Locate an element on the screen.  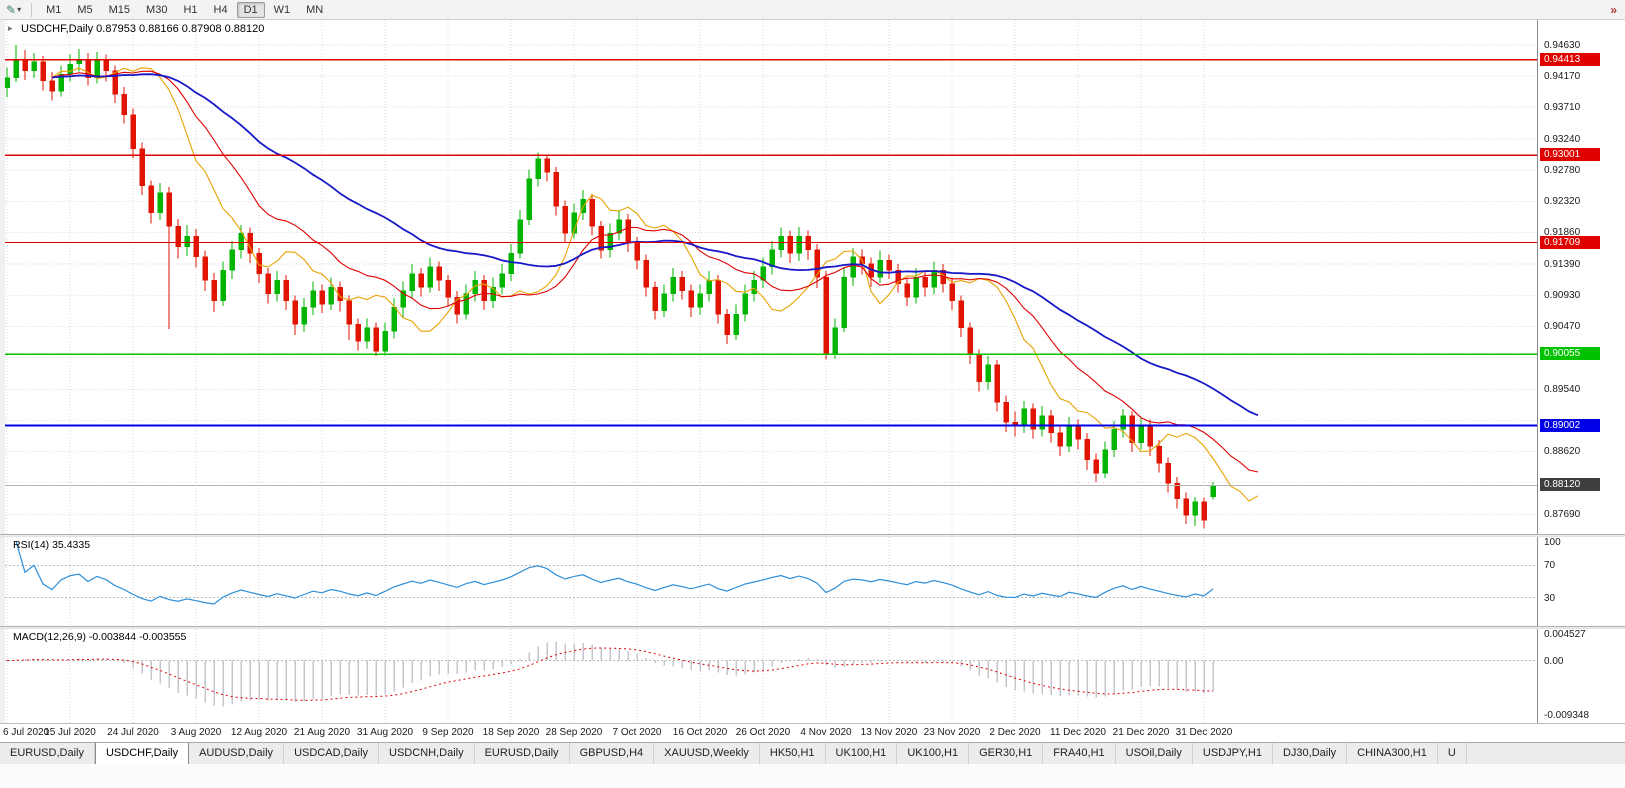
timeframe-button-m15: M15 is located at coordinates (119, 10).